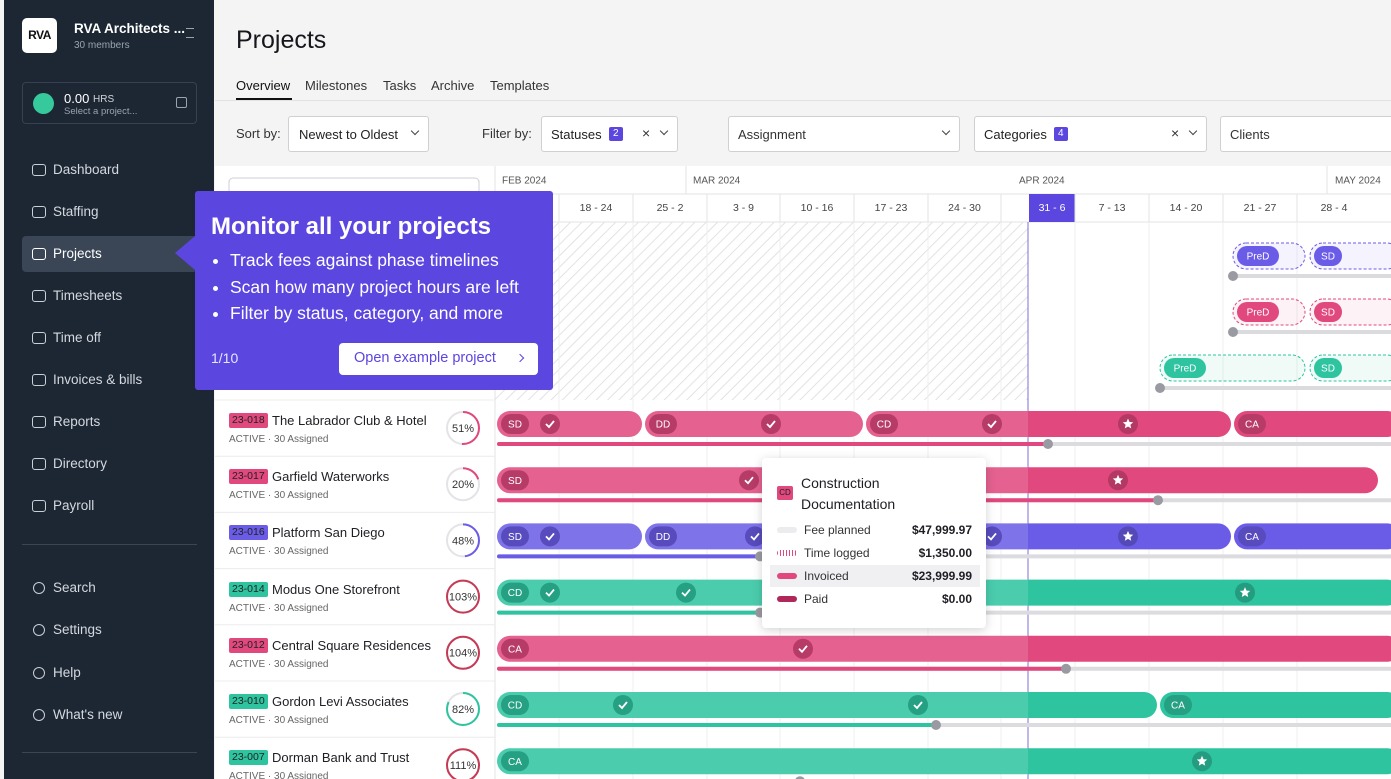  Describe the element at coordinates (336, 85) in the screenshot. I see `tab: Milestones` at that location.